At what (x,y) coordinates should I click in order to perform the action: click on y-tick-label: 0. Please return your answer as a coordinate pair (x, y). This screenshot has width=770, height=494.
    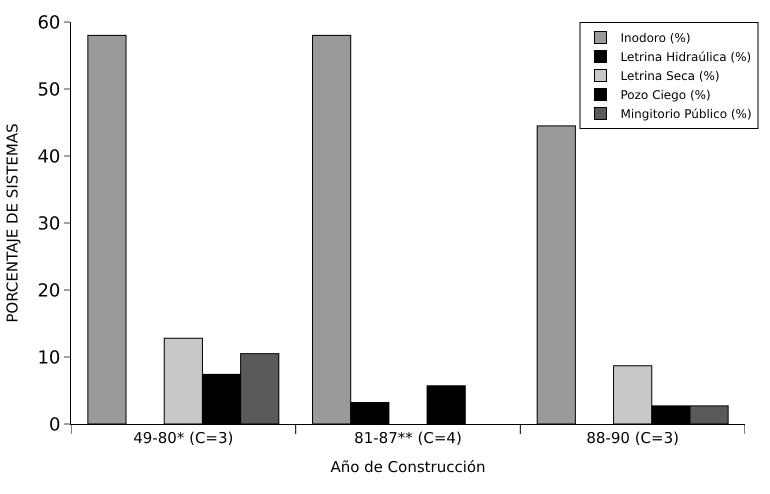
    Looking at the image, I should click on (54, 425).